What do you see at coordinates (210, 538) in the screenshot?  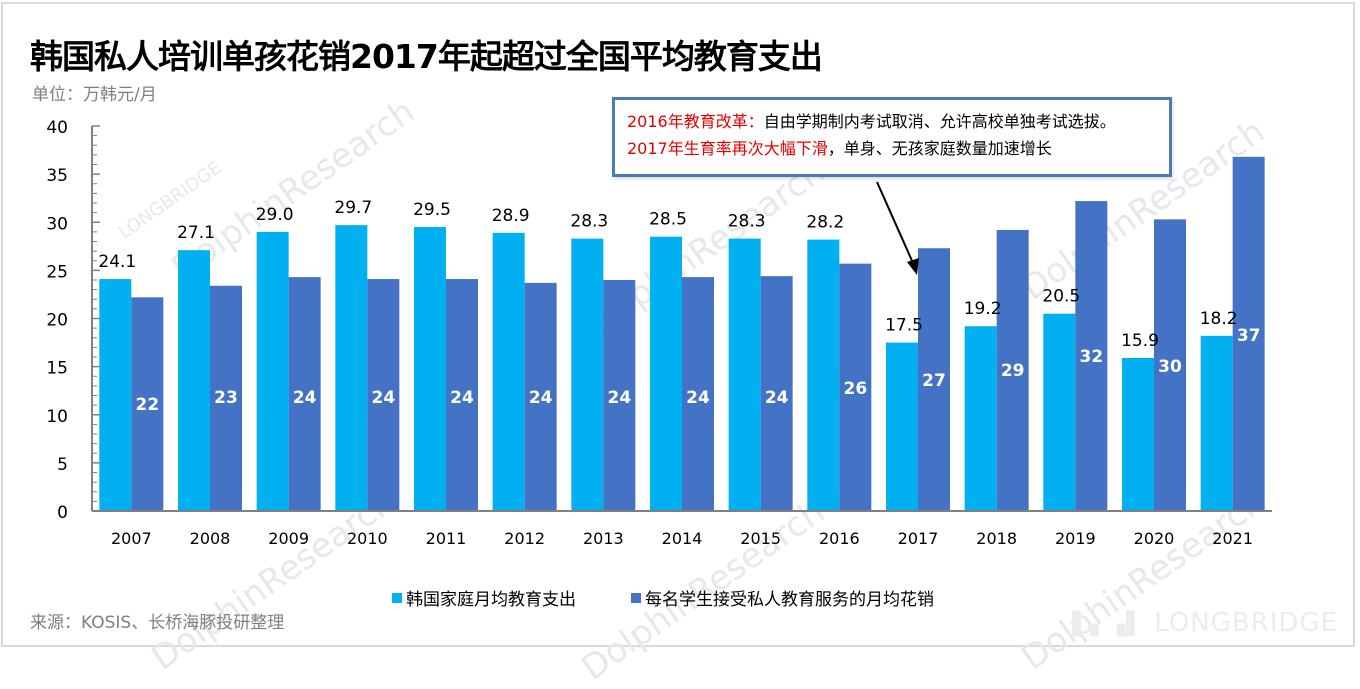 I see `x-tick-label: 2008` at bounding box center [210, 538].